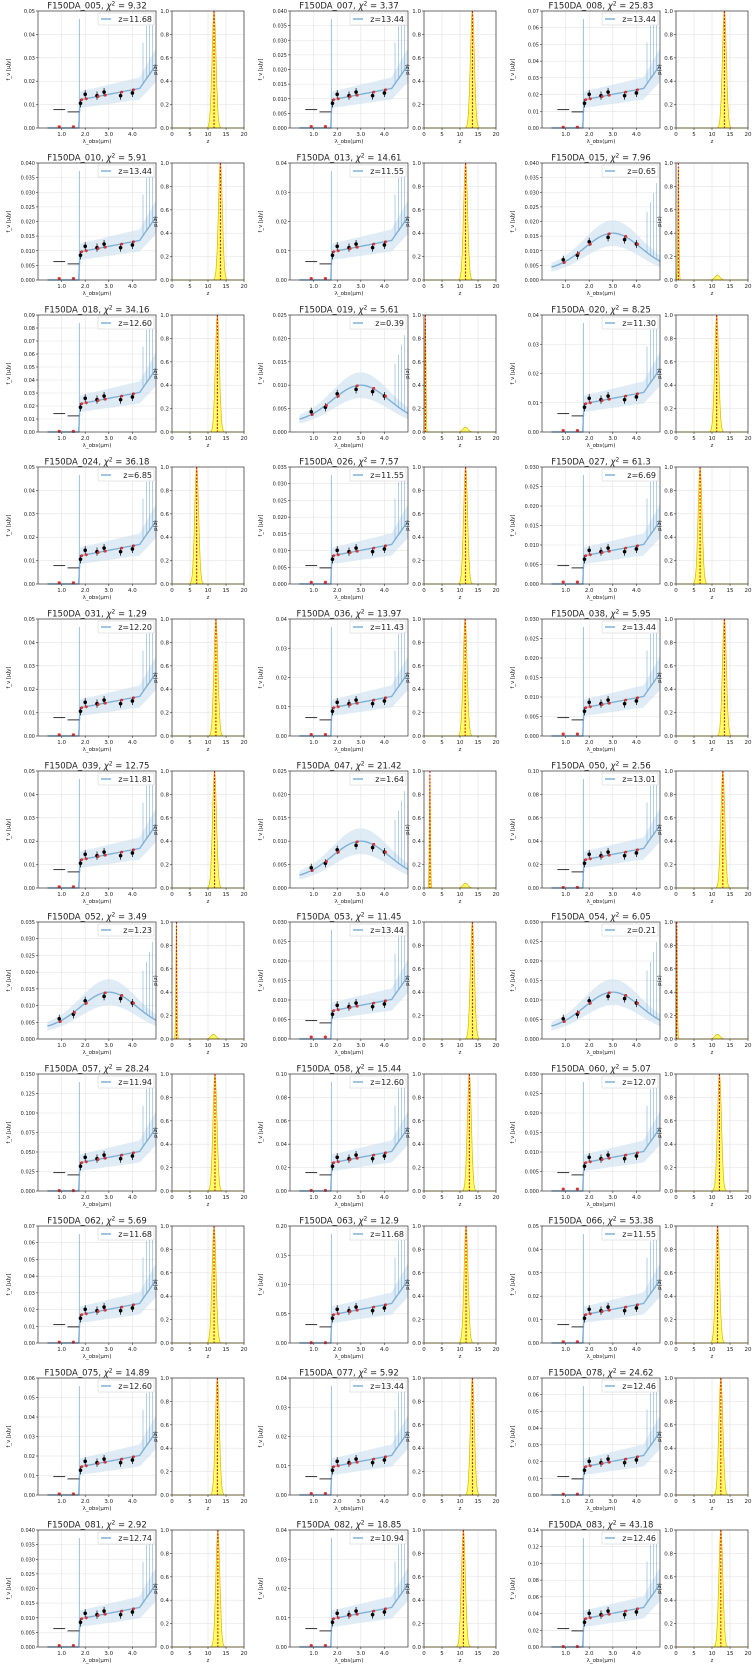 The width and height of the screenshot is (756, 1671). What do you see at coordinates (533, 795) in the screenshot?
I see `sed-ytick-label: 0.08` at bounding box center [533, 795].